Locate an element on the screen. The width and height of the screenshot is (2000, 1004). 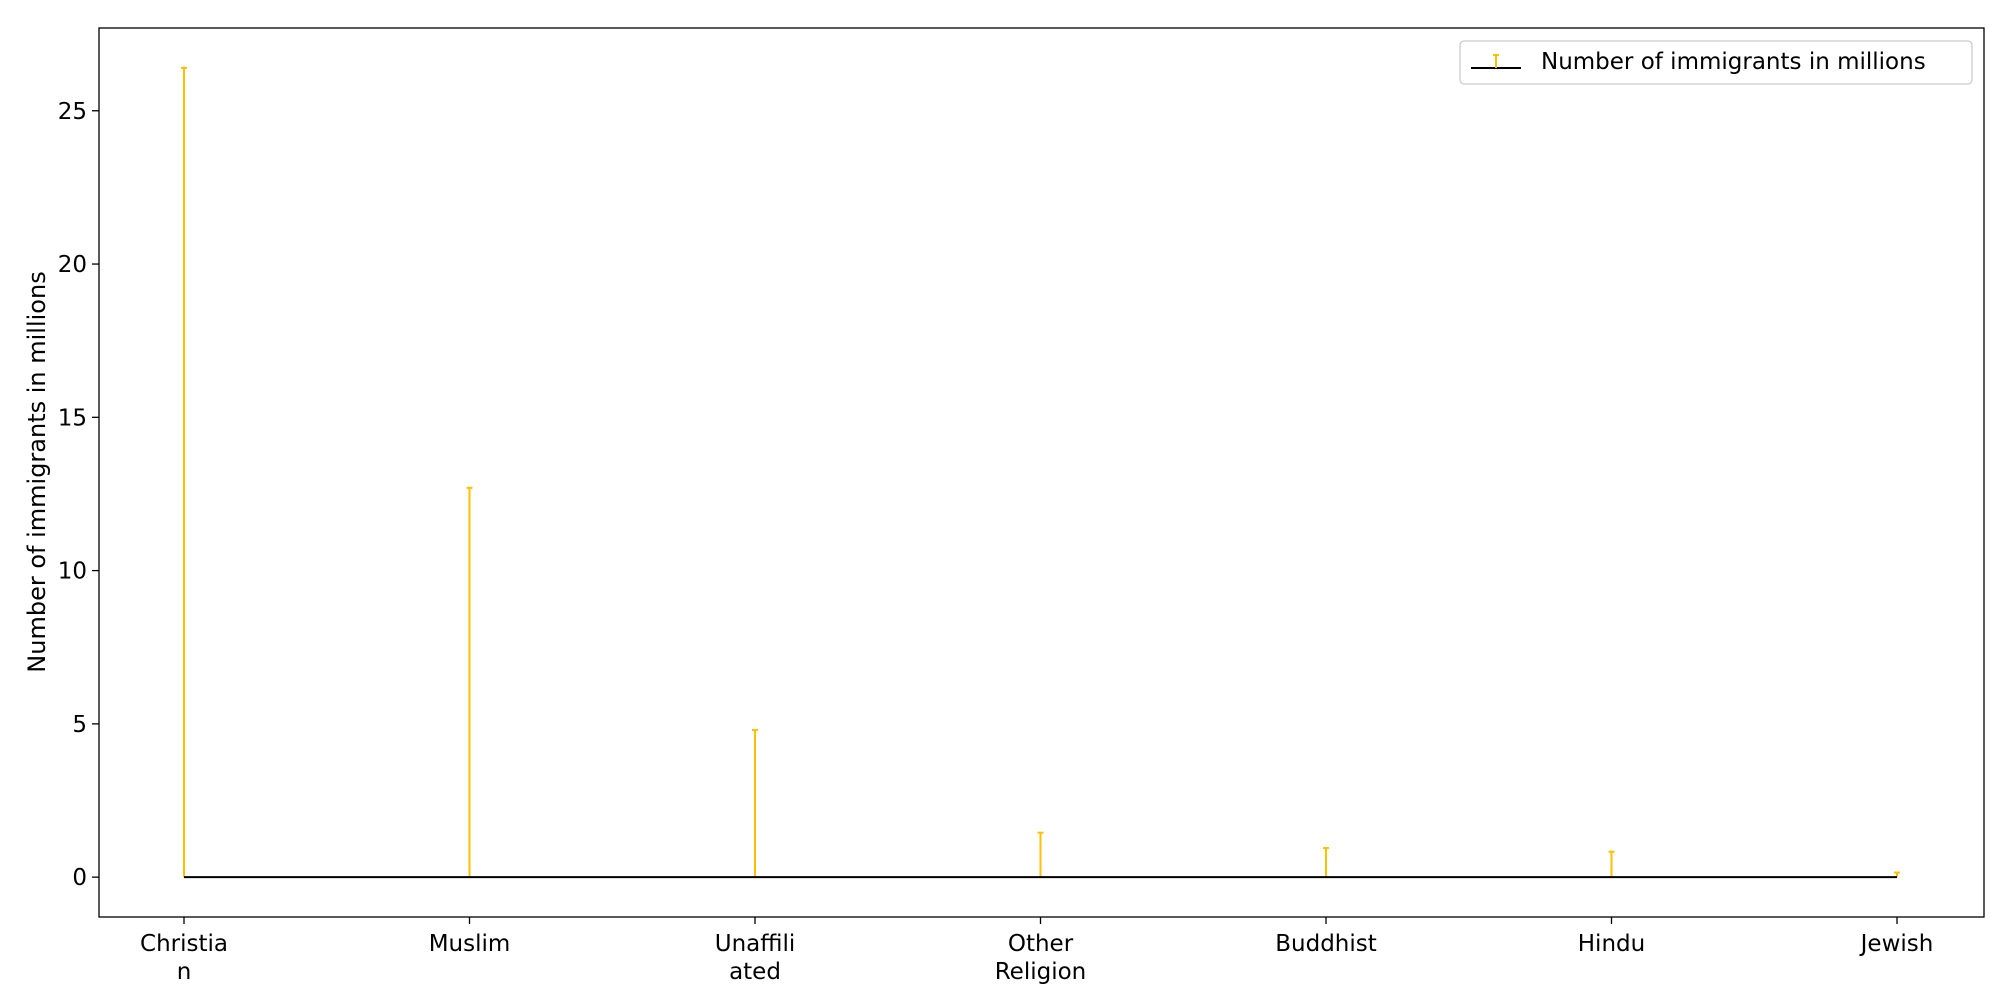
x-tick-label: Christia n is located at coordinates (184, 958).